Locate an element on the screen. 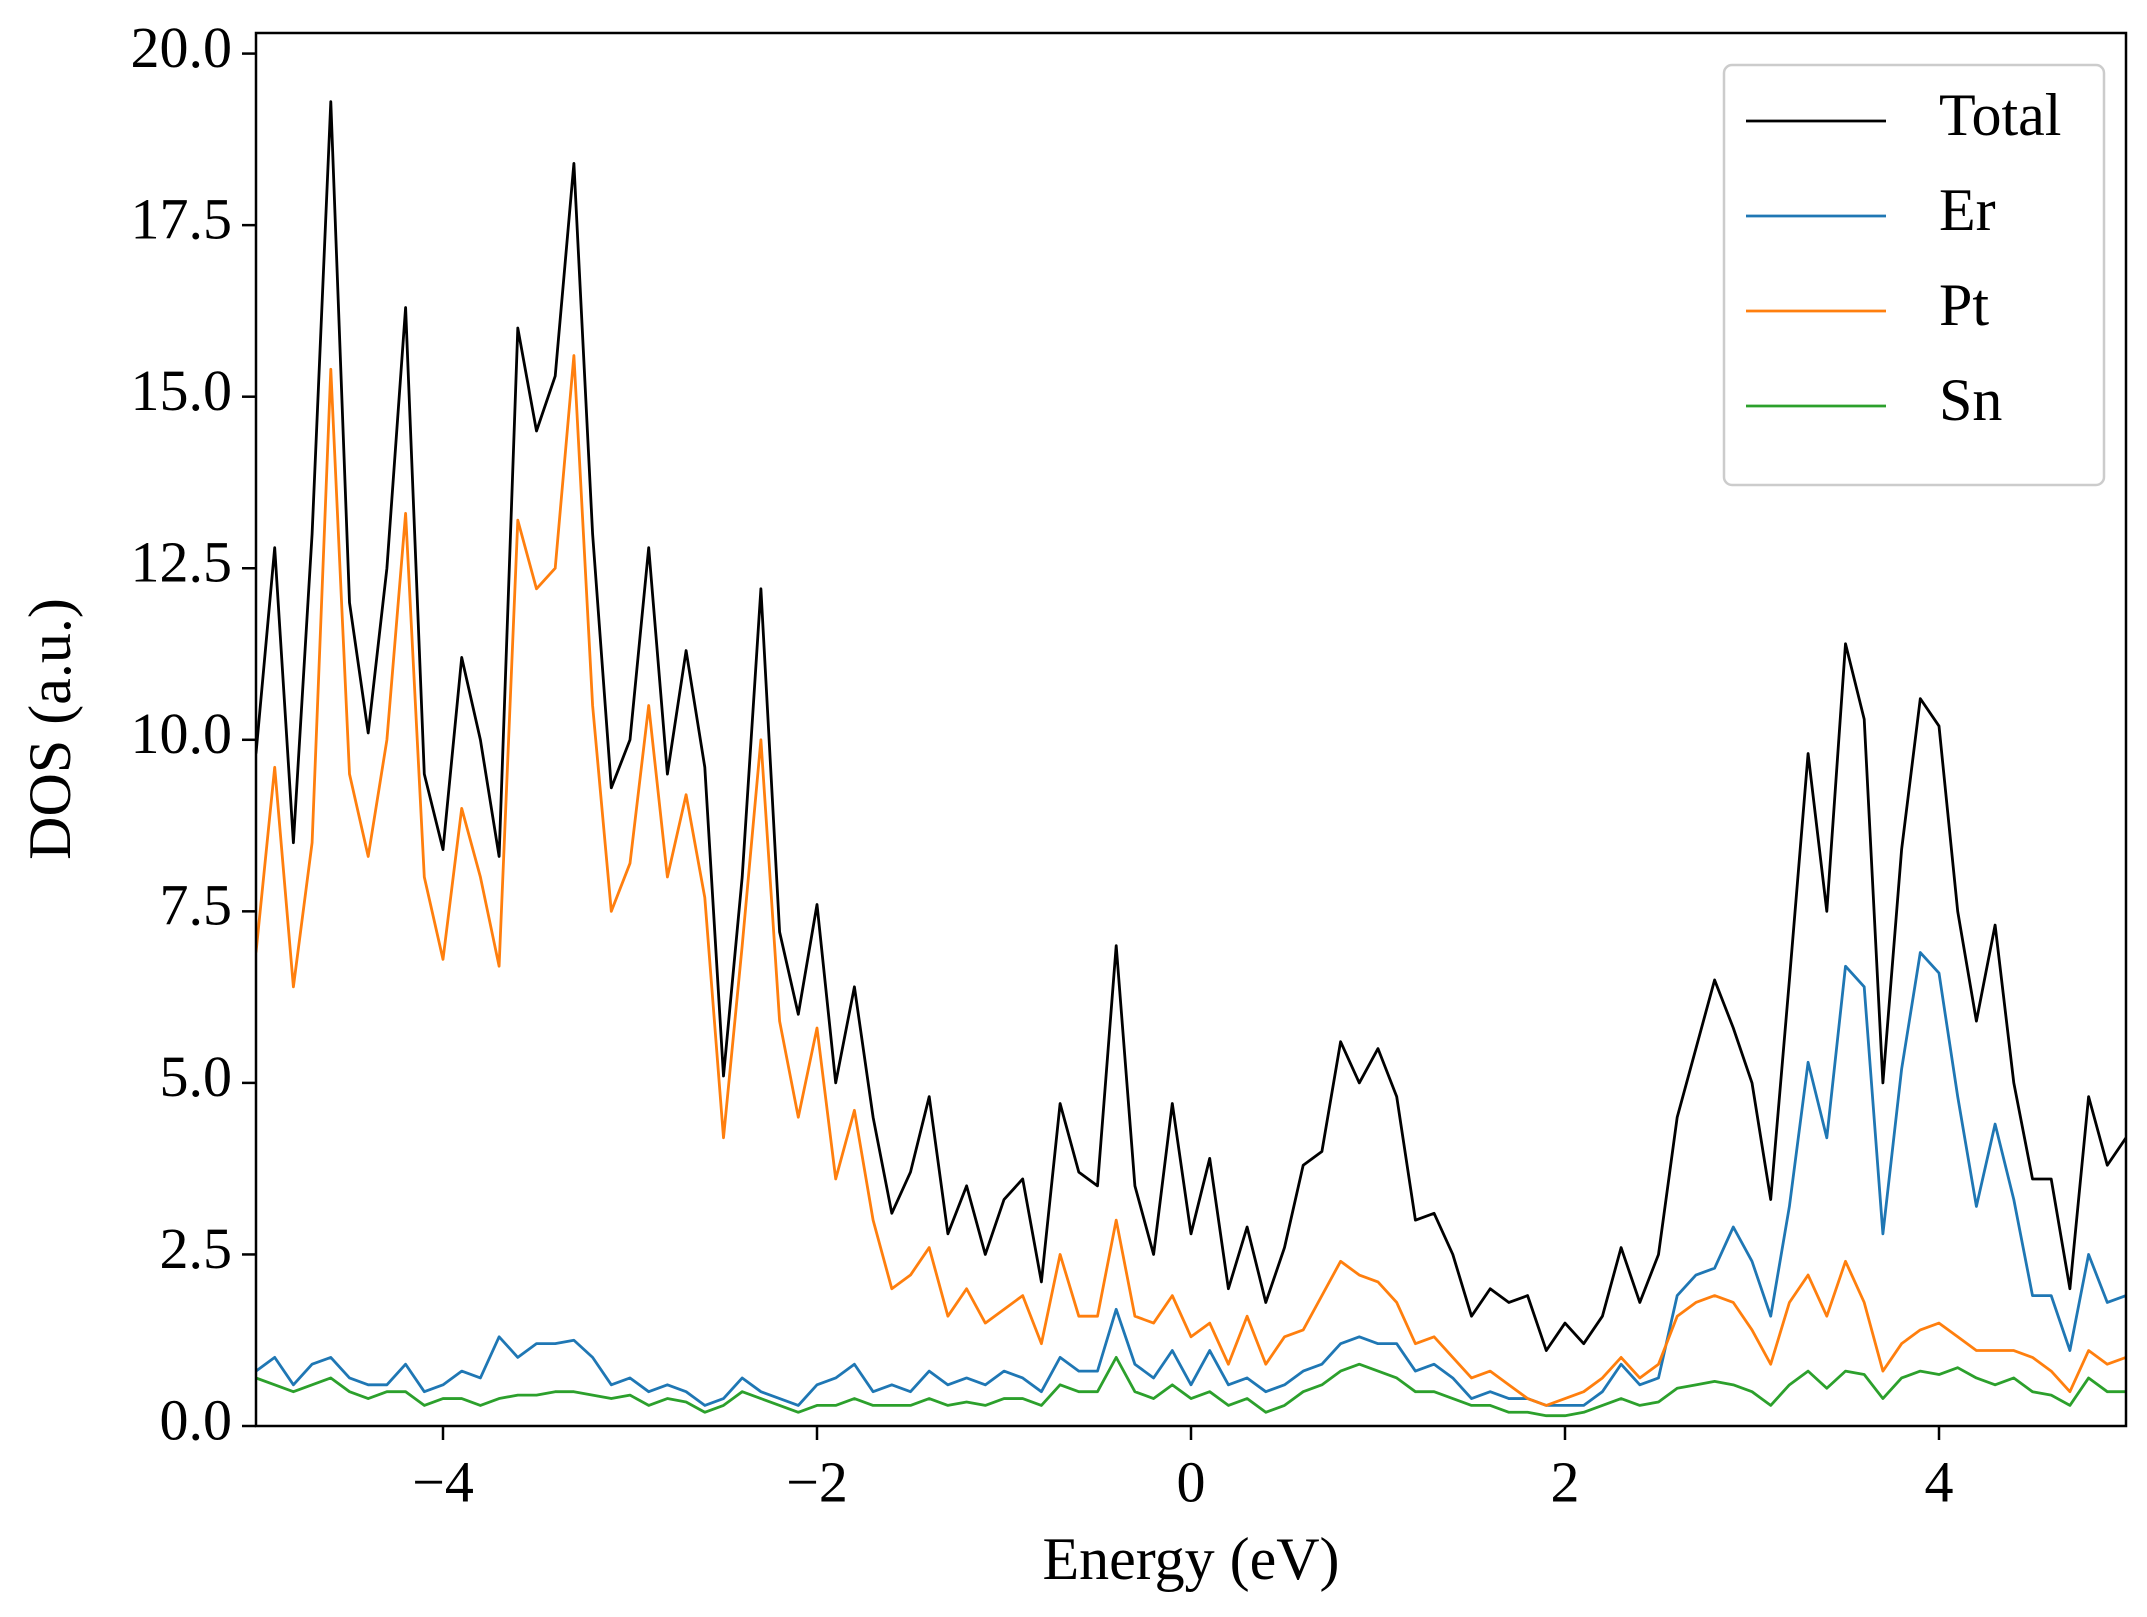  y-tick-label: 15.0 is located at coordinates (182, 390).